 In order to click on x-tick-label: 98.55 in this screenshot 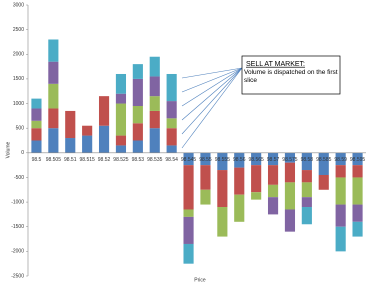, I will do `click(205, 160)`.